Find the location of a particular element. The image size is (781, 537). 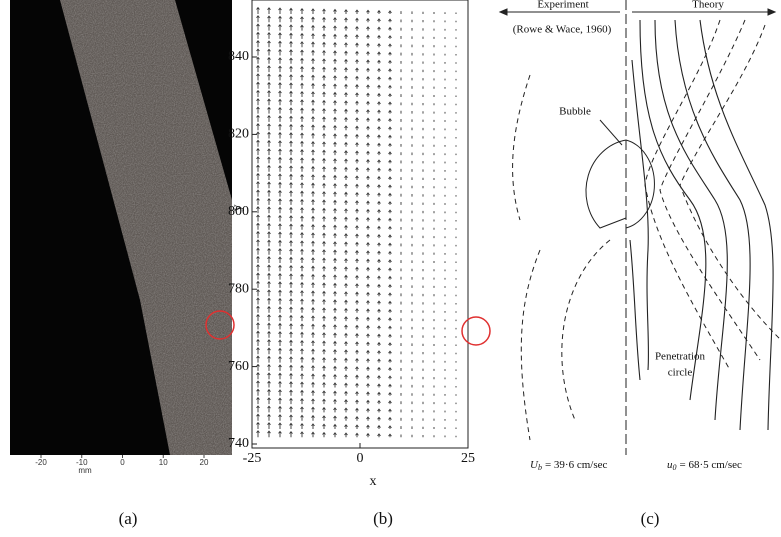

highlight-circle is located at coordinates (476, 331).